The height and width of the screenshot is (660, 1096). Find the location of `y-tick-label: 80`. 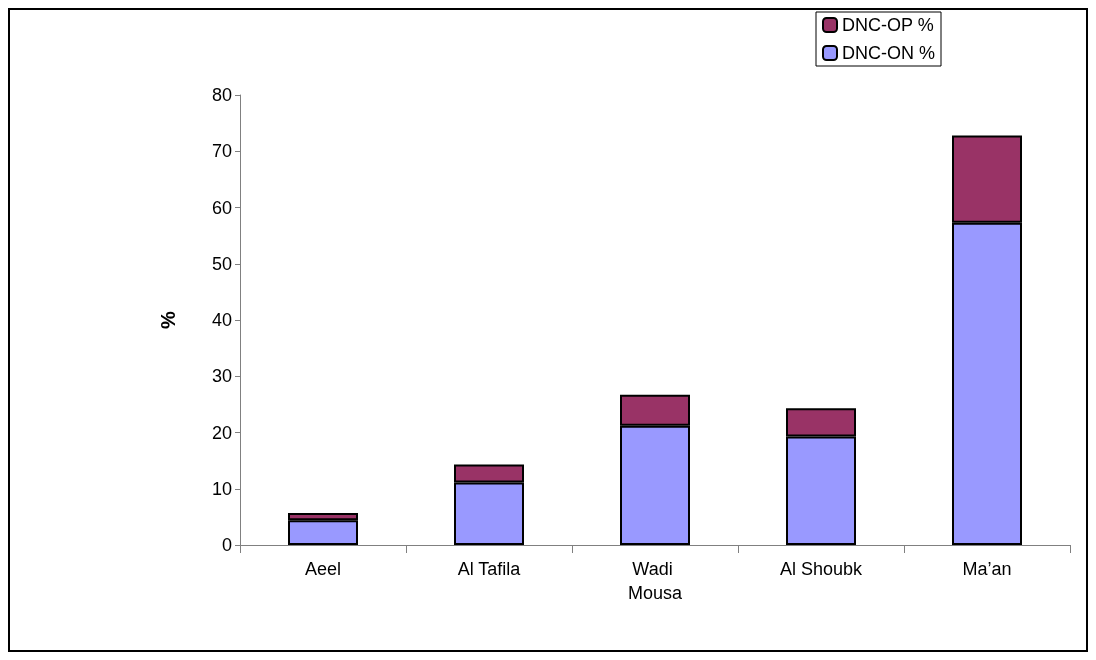

y-tick-label: 80 is located at coordinates (221, 95).